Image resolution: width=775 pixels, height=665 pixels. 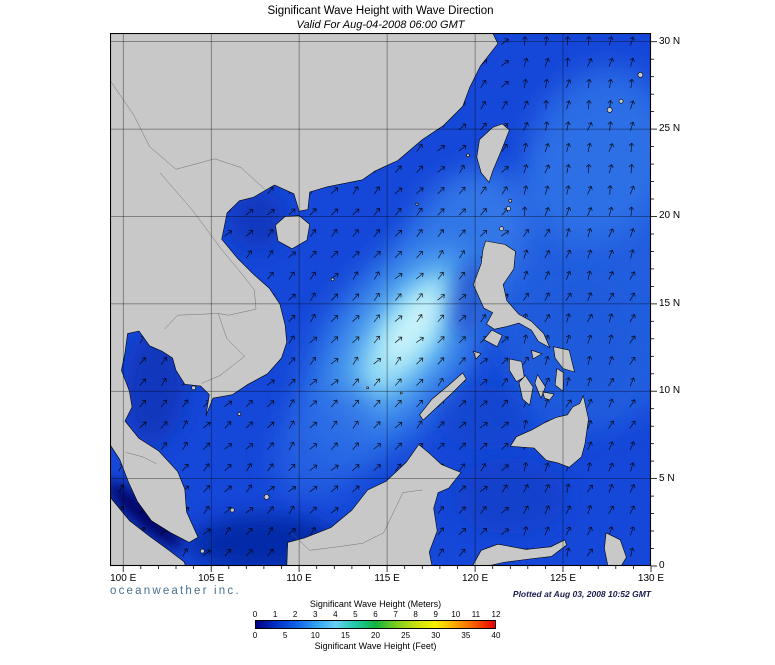 I want to click on feet-tick-label: 25, so click(x=406, y=635).